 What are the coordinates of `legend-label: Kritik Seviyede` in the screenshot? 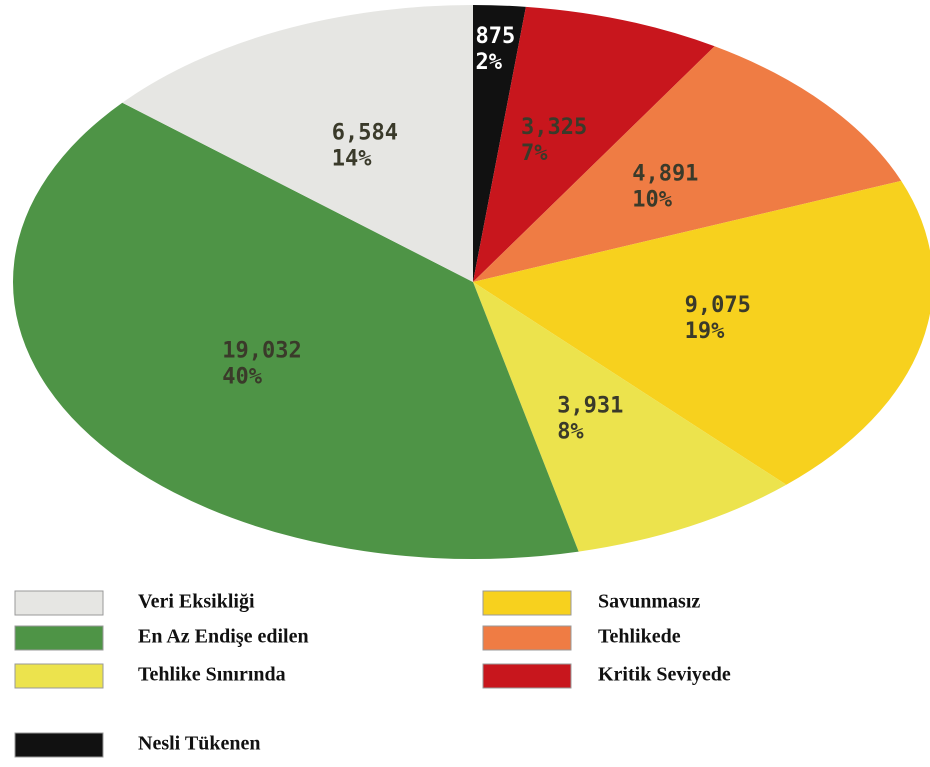 It's located at (664, 675).